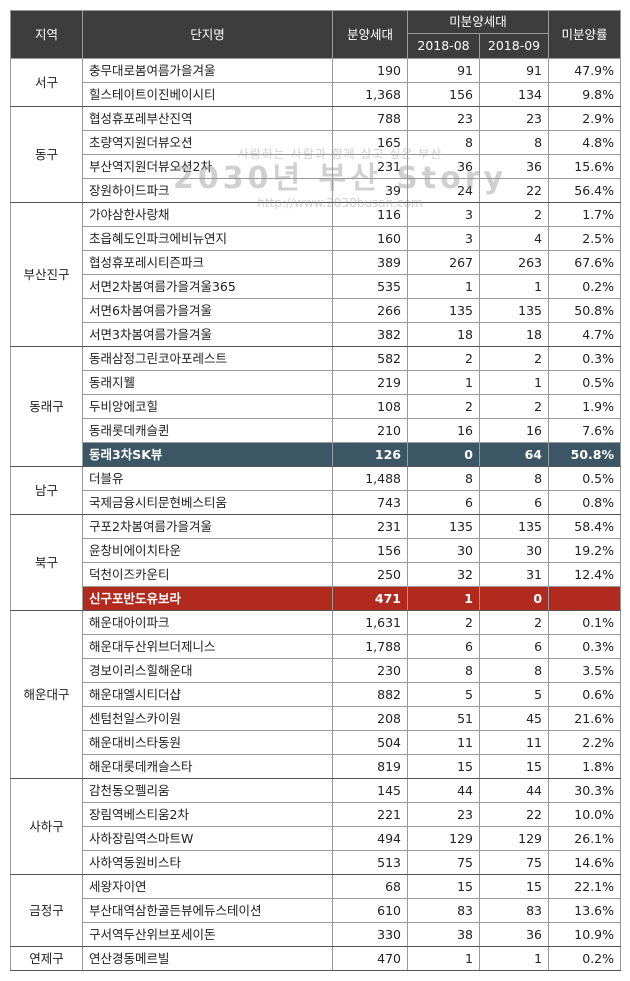 Image resolution: width=630 pixels, height=981 pixels. What do you see at coordinates (316, 34) in the screenshot?
I see `table-header: 지역 단지명 분양세대 미분양세대 미분양률 2018-08 2018-09` at bounding box center [316, 34].